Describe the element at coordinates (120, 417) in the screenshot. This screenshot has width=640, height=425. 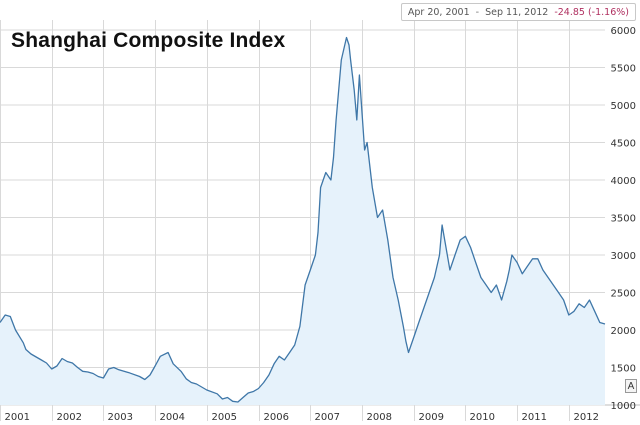
I see `x-tick-label: 2003` at that location.